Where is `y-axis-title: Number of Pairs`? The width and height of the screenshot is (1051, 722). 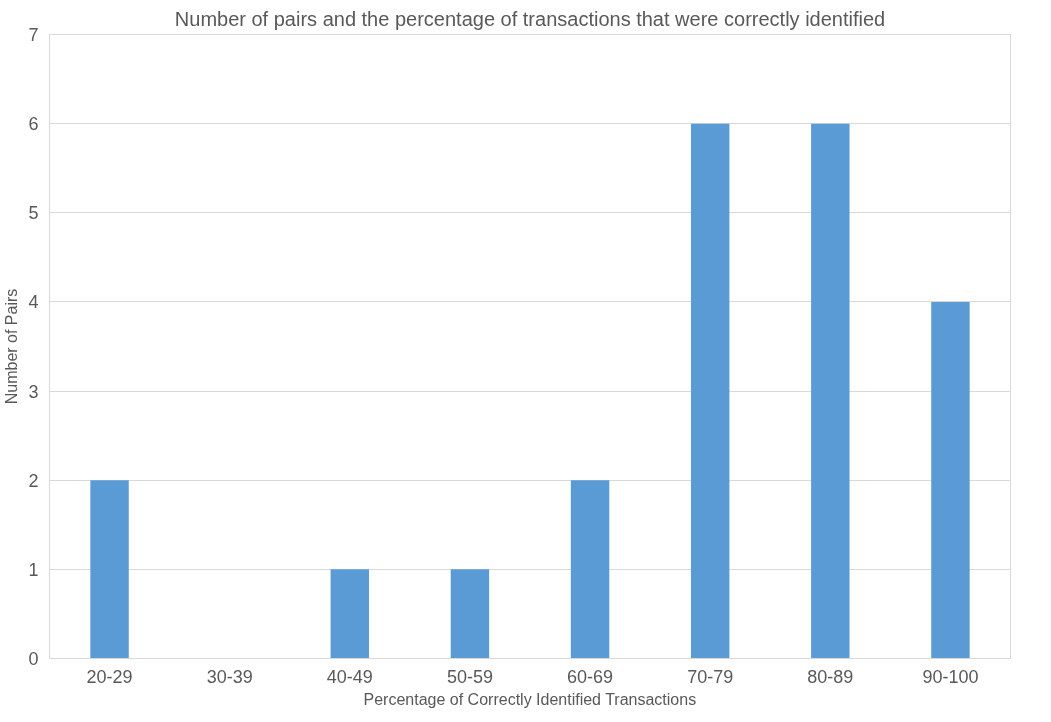 y-axis-title: Number of Pairs is located at coordinates (12, 346).